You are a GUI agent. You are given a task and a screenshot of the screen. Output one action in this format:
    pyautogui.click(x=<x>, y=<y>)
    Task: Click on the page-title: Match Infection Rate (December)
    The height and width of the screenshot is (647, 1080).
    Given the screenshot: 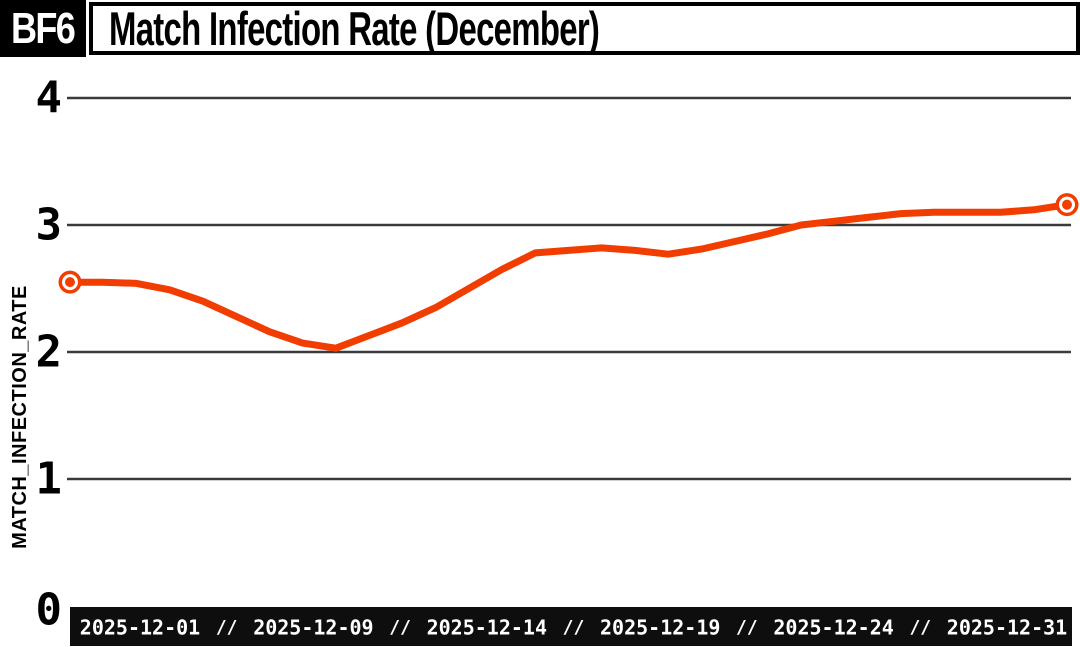 What is the action you would take?
    pyautogui.click(x=354, y=28)
    